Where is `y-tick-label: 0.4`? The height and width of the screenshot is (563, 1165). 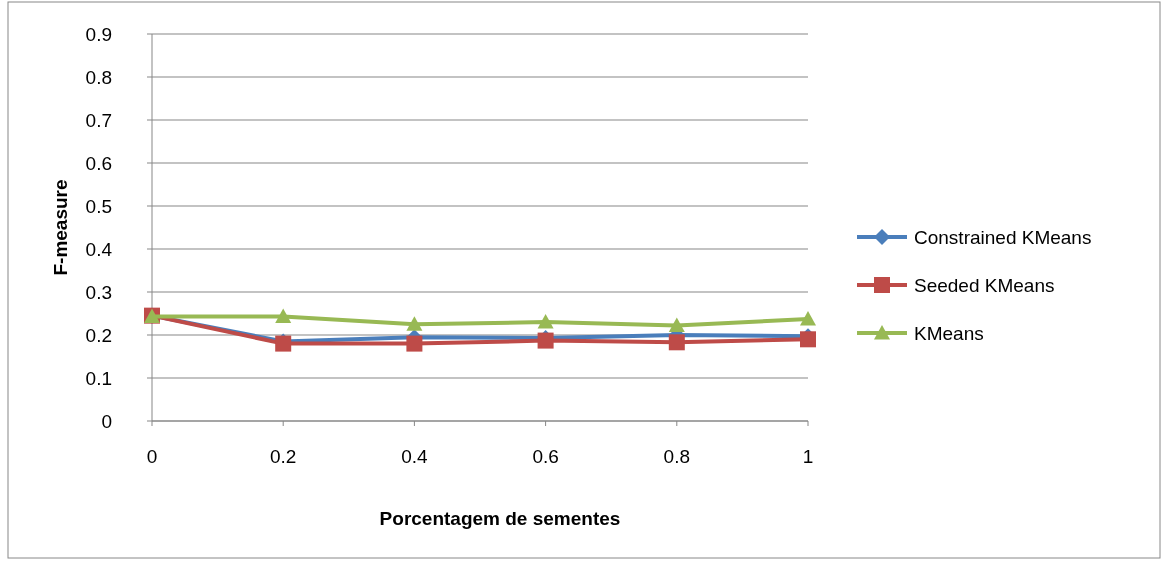
y-tick-label: 0.4 is located at coordinates (99, 249).